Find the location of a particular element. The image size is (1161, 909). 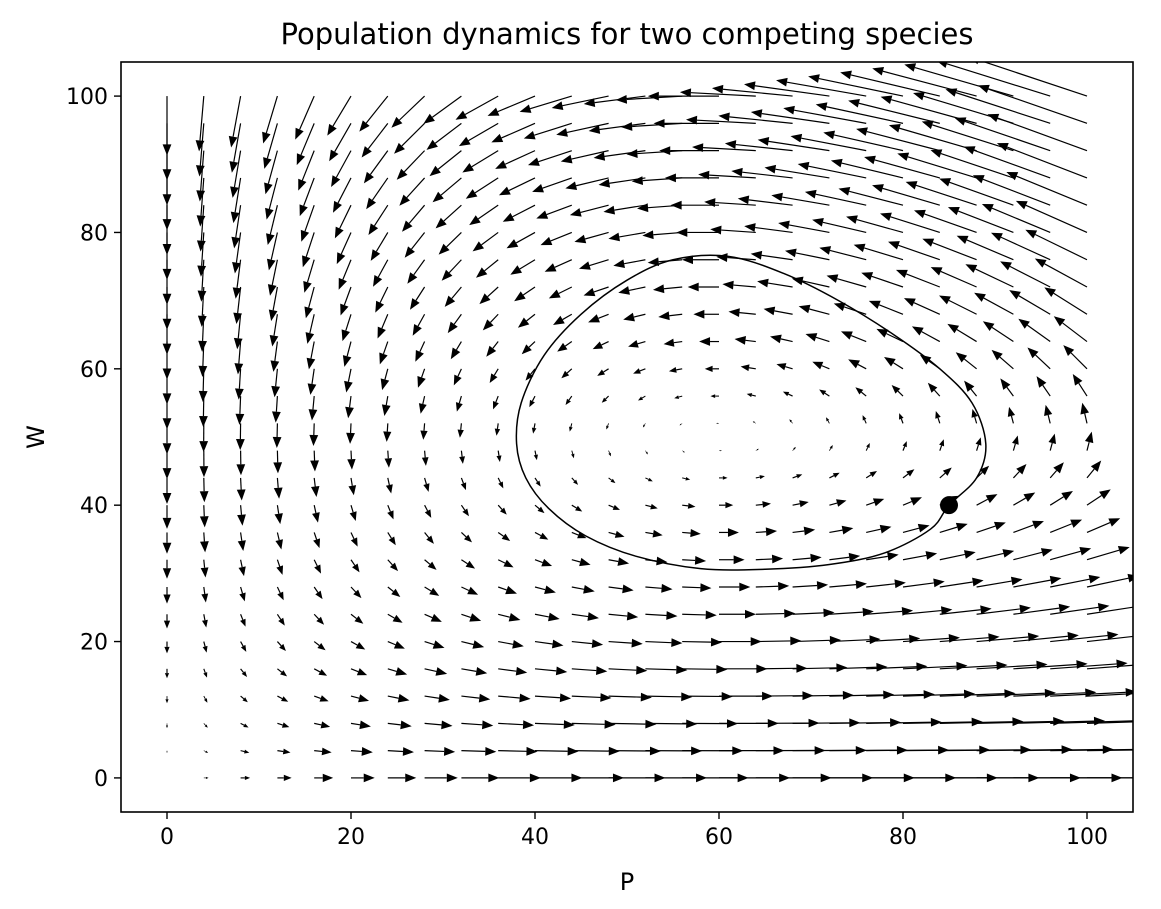

x-tick-label: 100 is located at coordinates (1087, 837).